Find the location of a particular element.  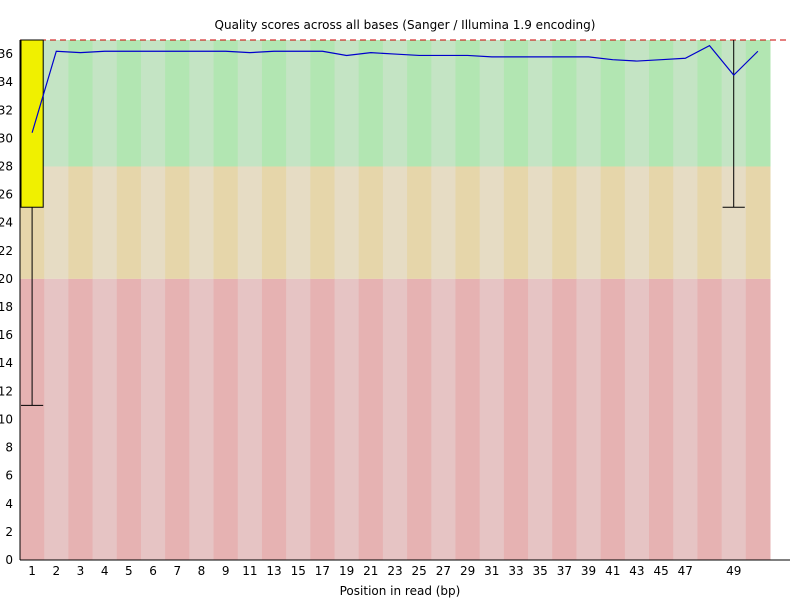

y-tick-label: 10 is located at coordinates (6, 419).